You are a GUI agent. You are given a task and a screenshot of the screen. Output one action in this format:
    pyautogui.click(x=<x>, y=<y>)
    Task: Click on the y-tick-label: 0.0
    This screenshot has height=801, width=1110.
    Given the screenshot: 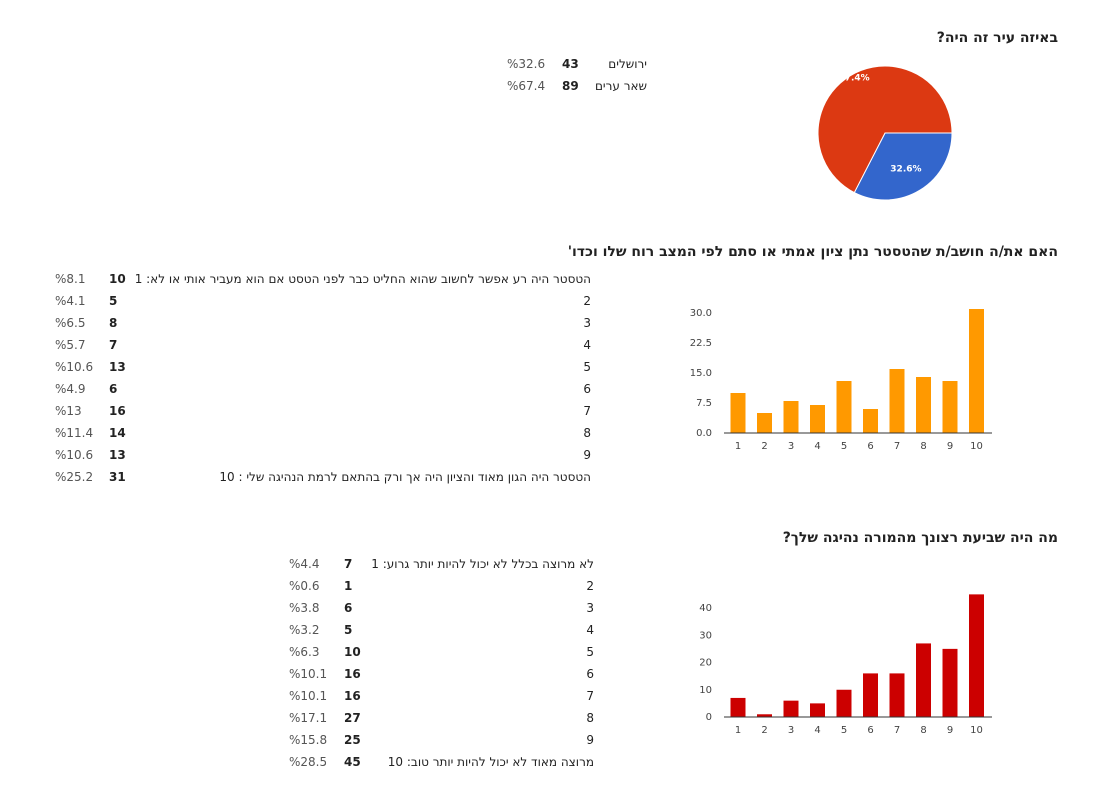 What is the action you would take?
    pyautogui.click(x=704, y=433)
    